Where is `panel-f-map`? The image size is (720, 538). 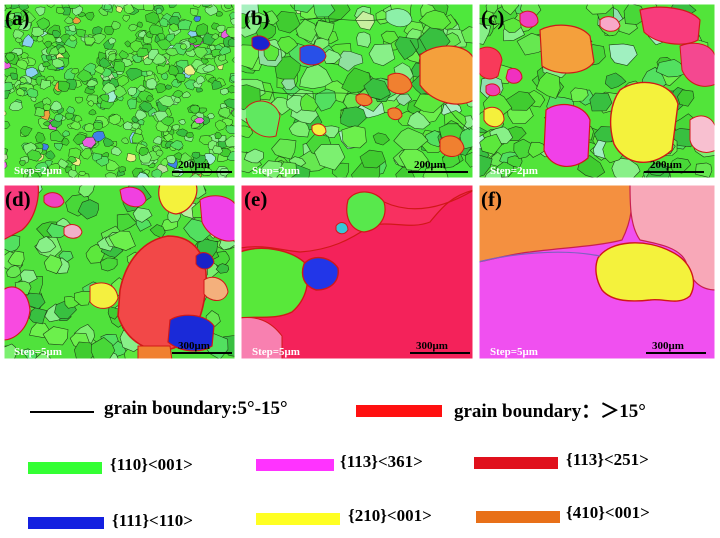
panel-f-map is located at coordinates (597, 272).